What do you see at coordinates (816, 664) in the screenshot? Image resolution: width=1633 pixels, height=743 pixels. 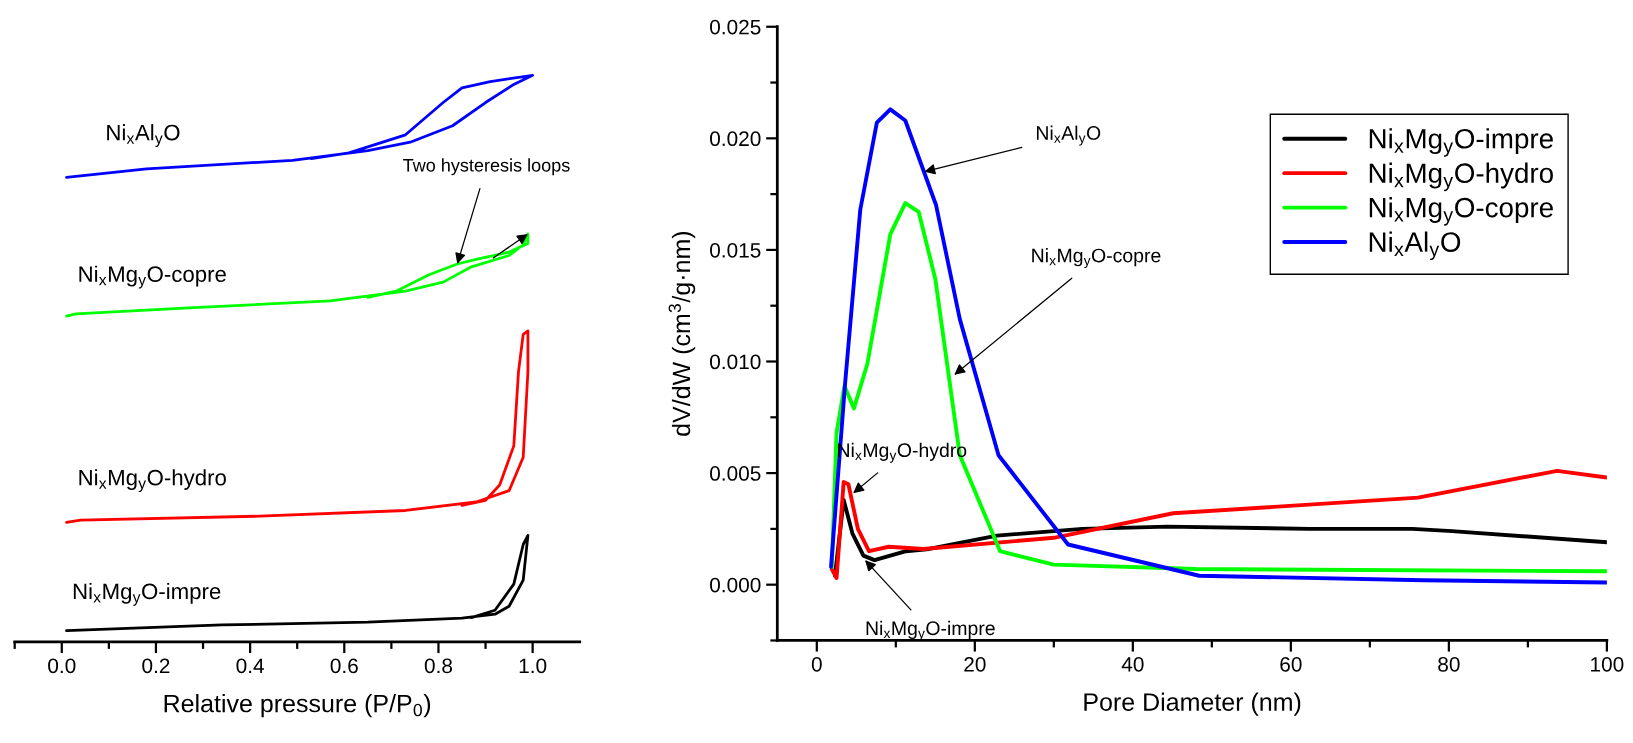 I see `x-tick-label: 0` at bounding box center [816, 664].